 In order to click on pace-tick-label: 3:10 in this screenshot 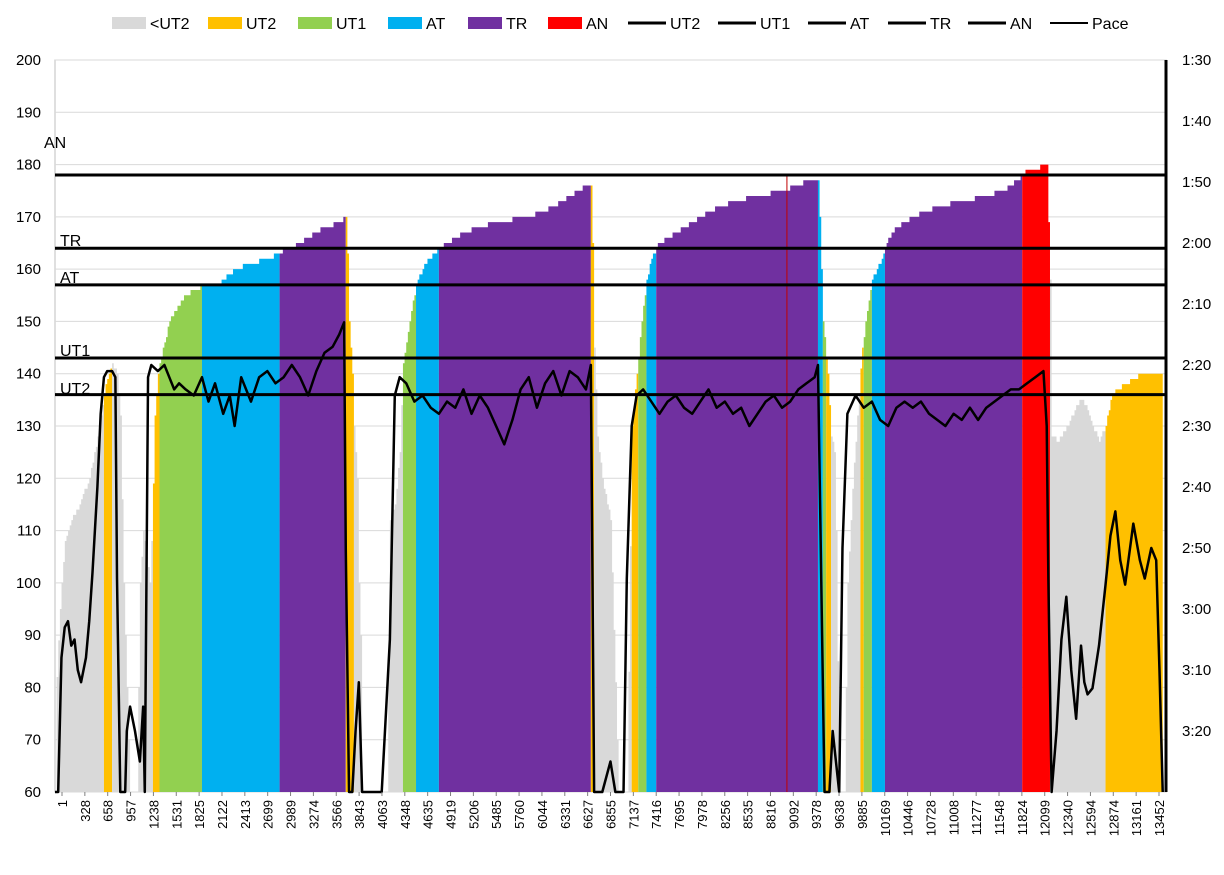, I will do `click(1196, 670)`.